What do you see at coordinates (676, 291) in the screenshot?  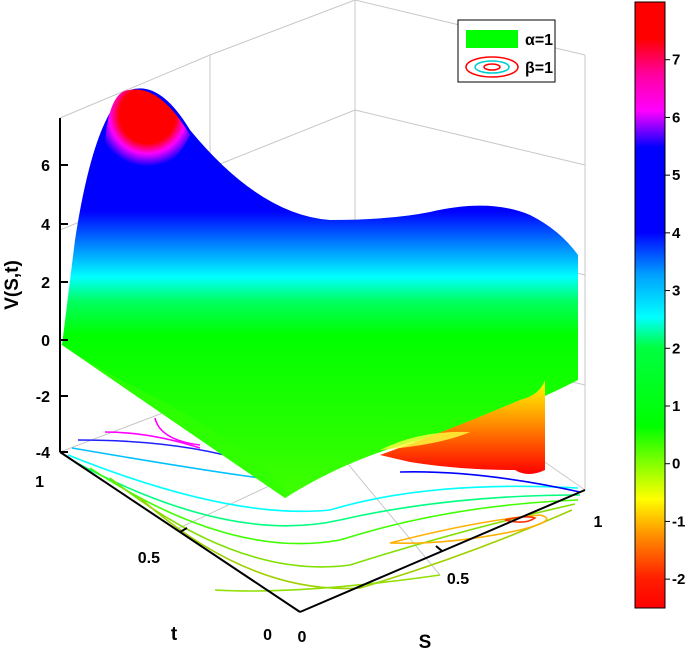 I see `colorbar-tick-label: 3` at bounding box center [676, 291].